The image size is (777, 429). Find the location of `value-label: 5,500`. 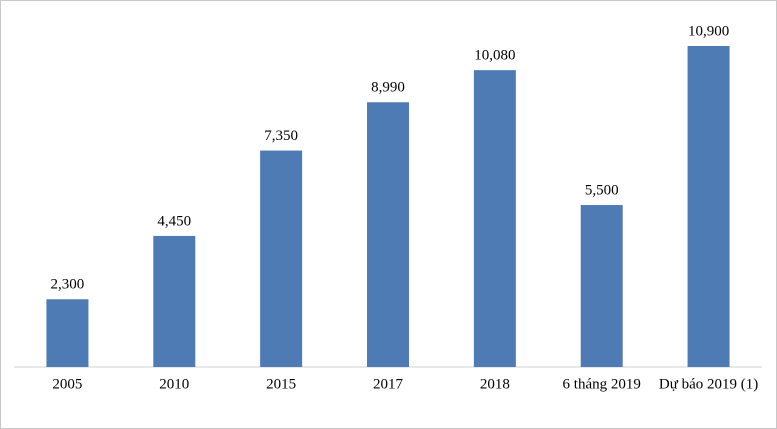

value-label: 5,500 is located at coordinates (602, 190).